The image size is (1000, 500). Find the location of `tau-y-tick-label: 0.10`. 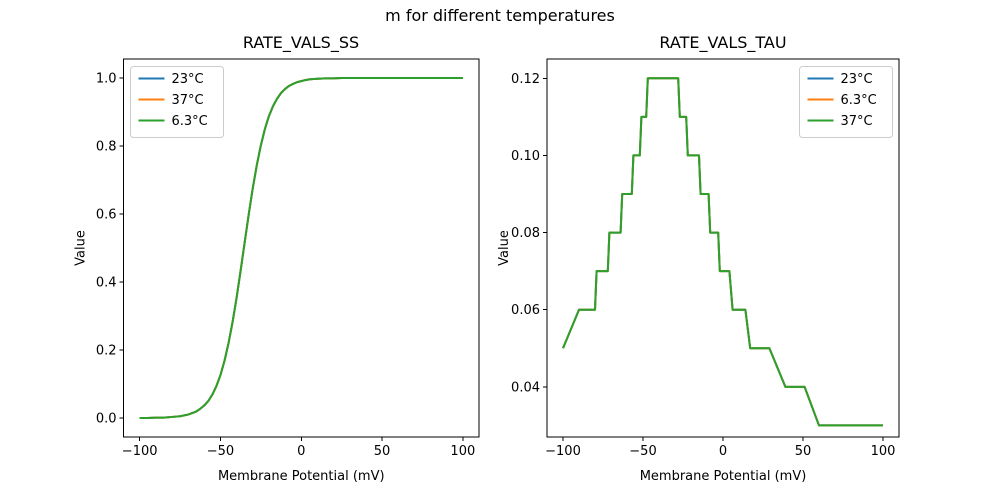

tau-y-tick-label: 0.10 is located at coordinates (525, 156).